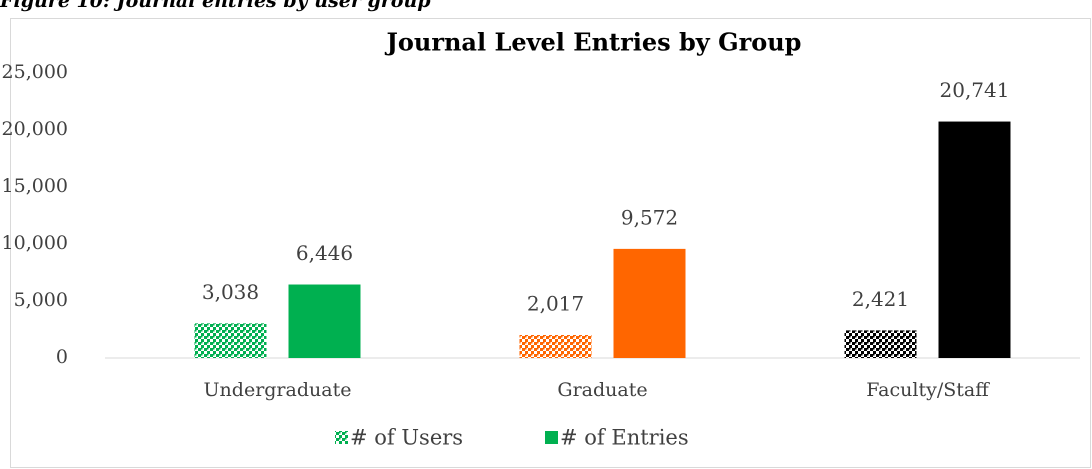 The image size is (1092, 469). What do you see at coordinates (928, 390) in the screenshot?
I see `x-tick-label: Faculty/Staff` at bounding box center [928, 390].